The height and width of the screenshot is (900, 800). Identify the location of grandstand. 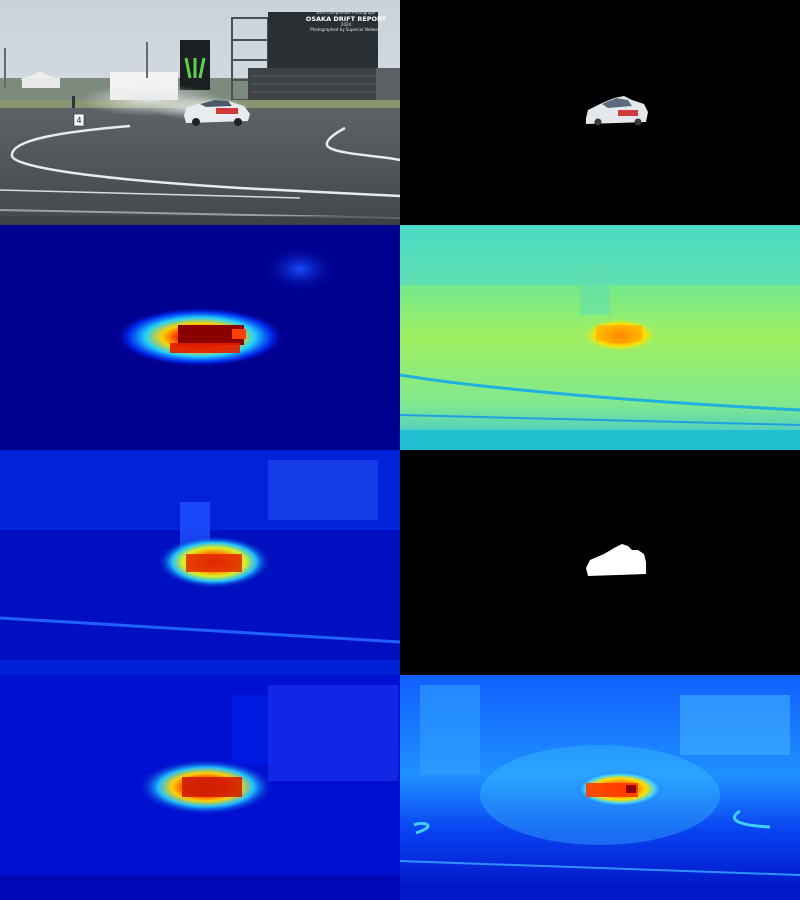
(313, 86).